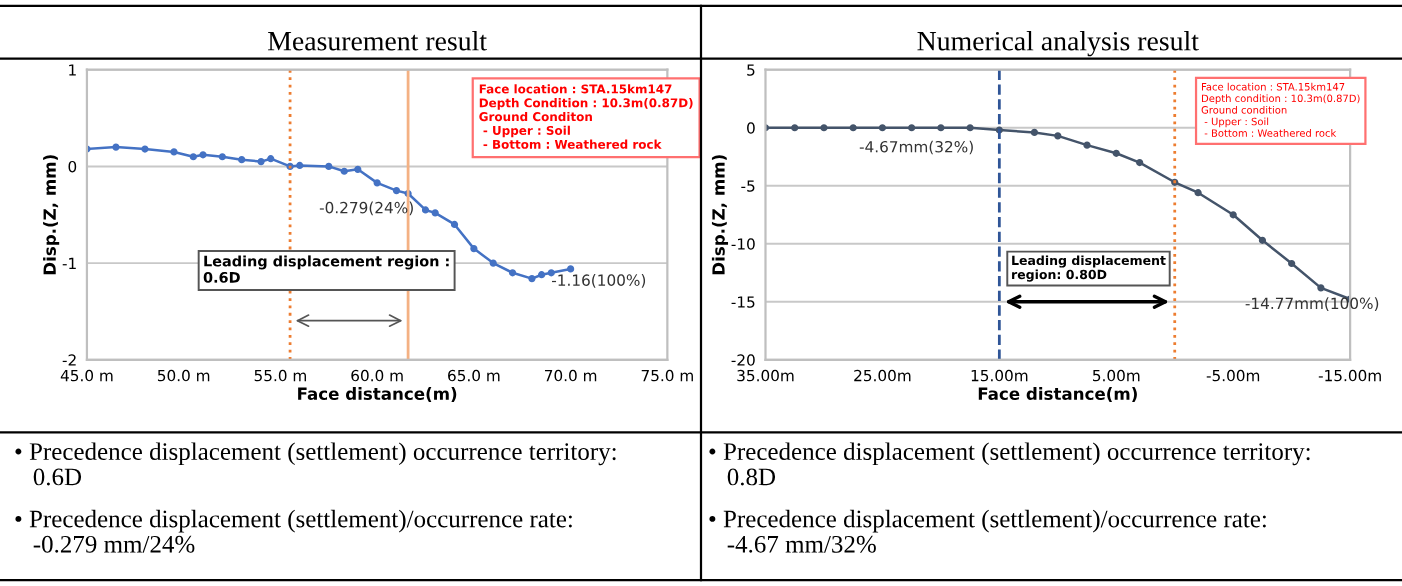 This screenshot has width=1402, height=586. I want to click on chart-title: Measurement result, so click(377, 41).